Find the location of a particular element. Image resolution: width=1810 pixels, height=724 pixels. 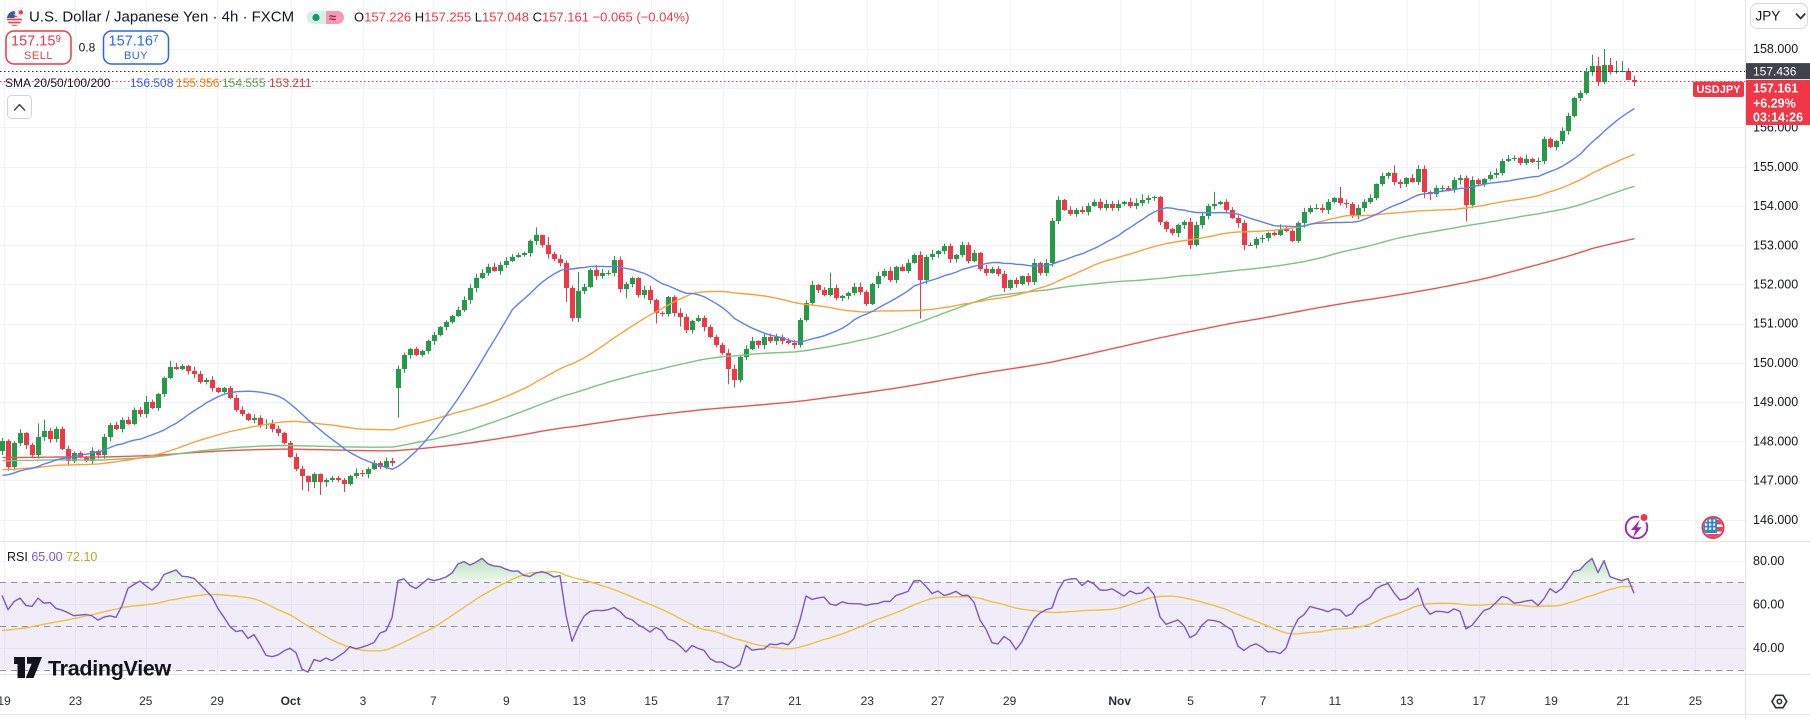

svg-text: 157.436 is located at coordinates (1775, 71).